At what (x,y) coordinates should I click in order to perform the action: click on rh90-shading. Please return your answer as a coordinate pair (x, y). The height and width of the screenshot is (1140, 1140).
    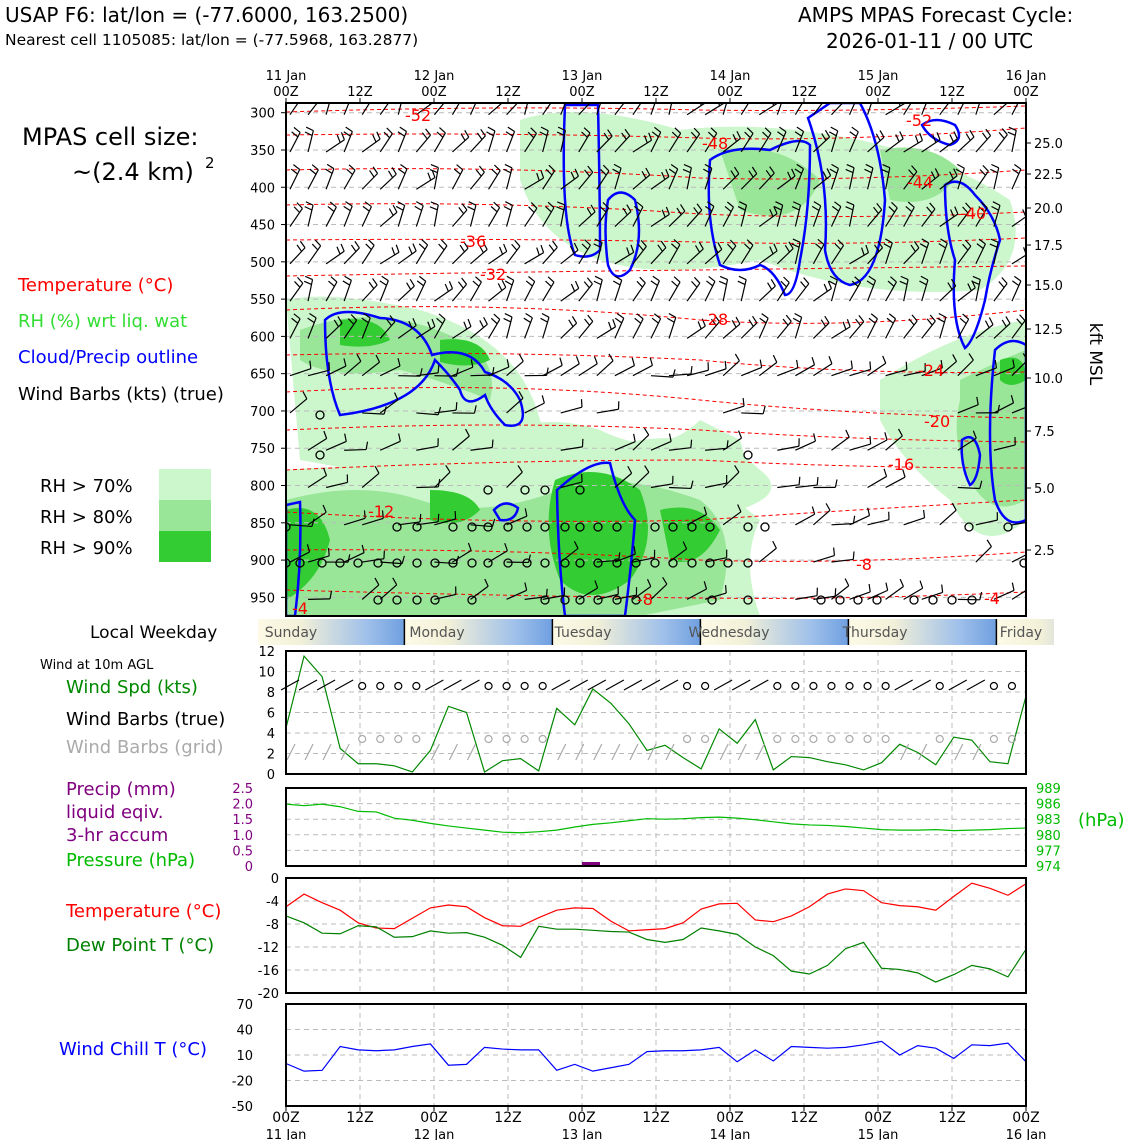
    Looking at the image, I should click on (455, 507).